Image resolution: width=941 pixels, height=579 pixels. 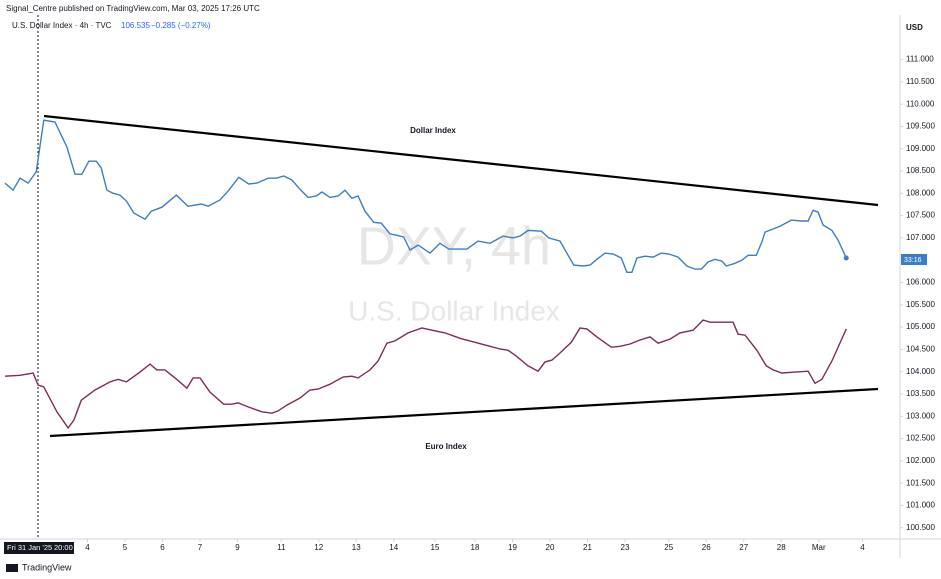 What do you see at coordinates (446, 446) in the screenshot?
I see `series-label: Euro Index` at bounding box center [446, 446].